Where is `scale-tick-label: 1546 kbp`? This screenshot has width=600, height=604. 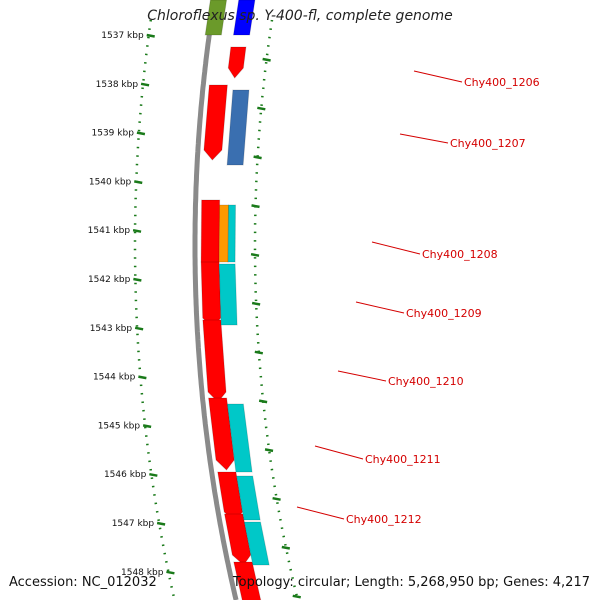 scale-tick-label: 1546 kbp is located at coordinates (125, 475).